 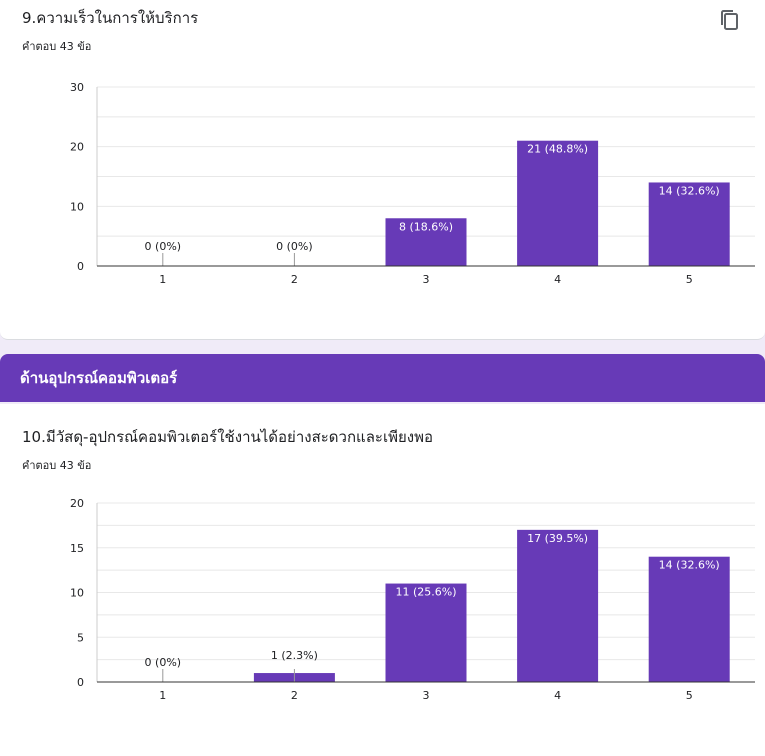 I want to click on data-label: 11 (25.6%), so click(x=425, y=592).